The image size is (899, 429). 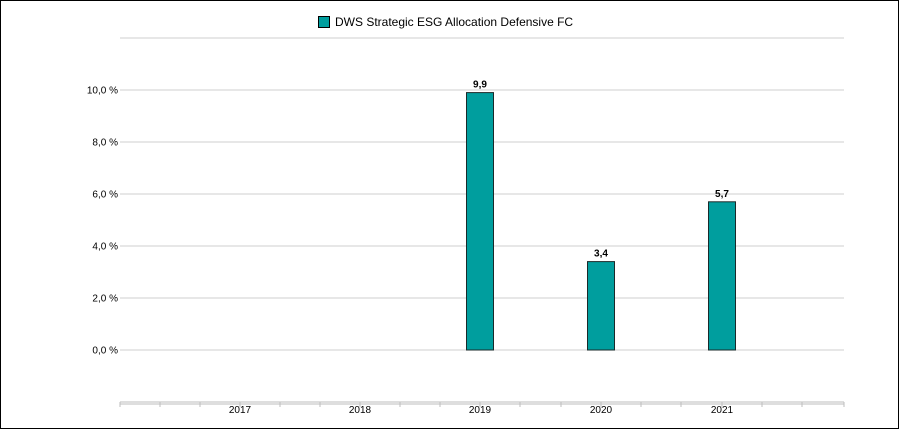 I want to click on x-tick-label: 2021, so click(x=722, y=410).